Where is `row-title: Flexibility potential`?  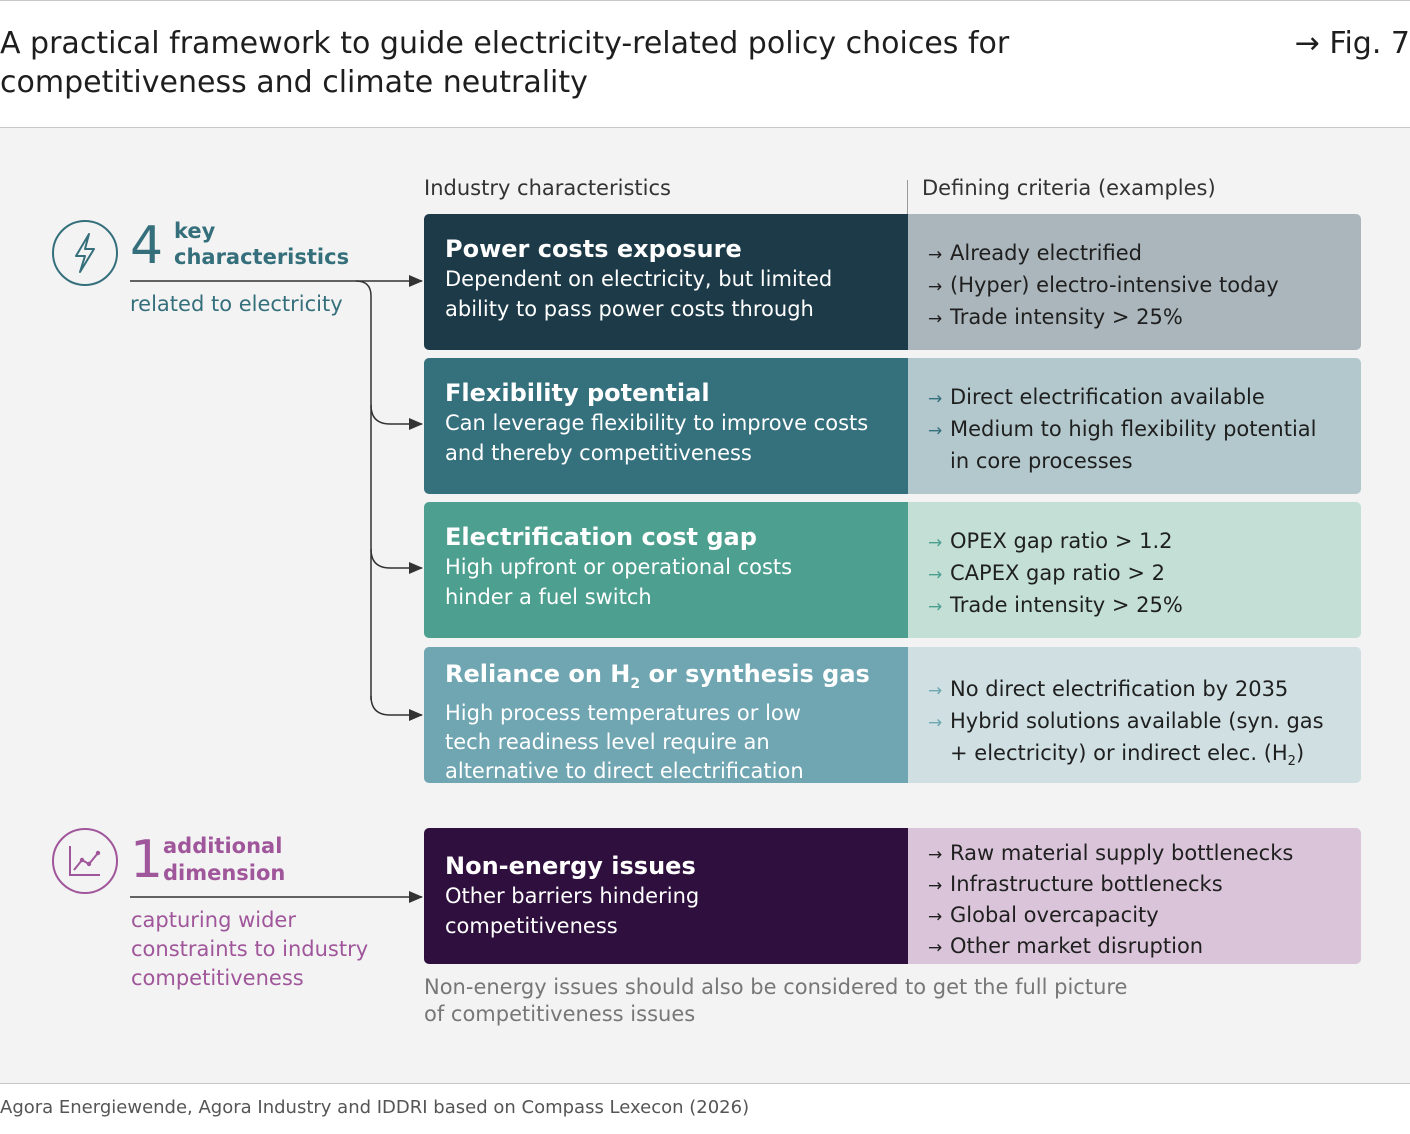
row-title: Flexibility potential is located at coordinates (577, 393).